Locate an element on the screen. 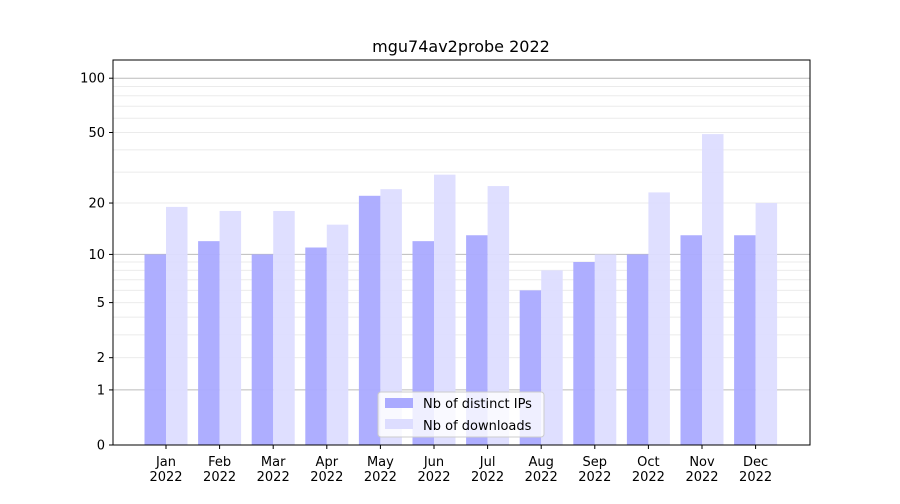  y-tick-label: 2 is located at coordinates (101, 358).